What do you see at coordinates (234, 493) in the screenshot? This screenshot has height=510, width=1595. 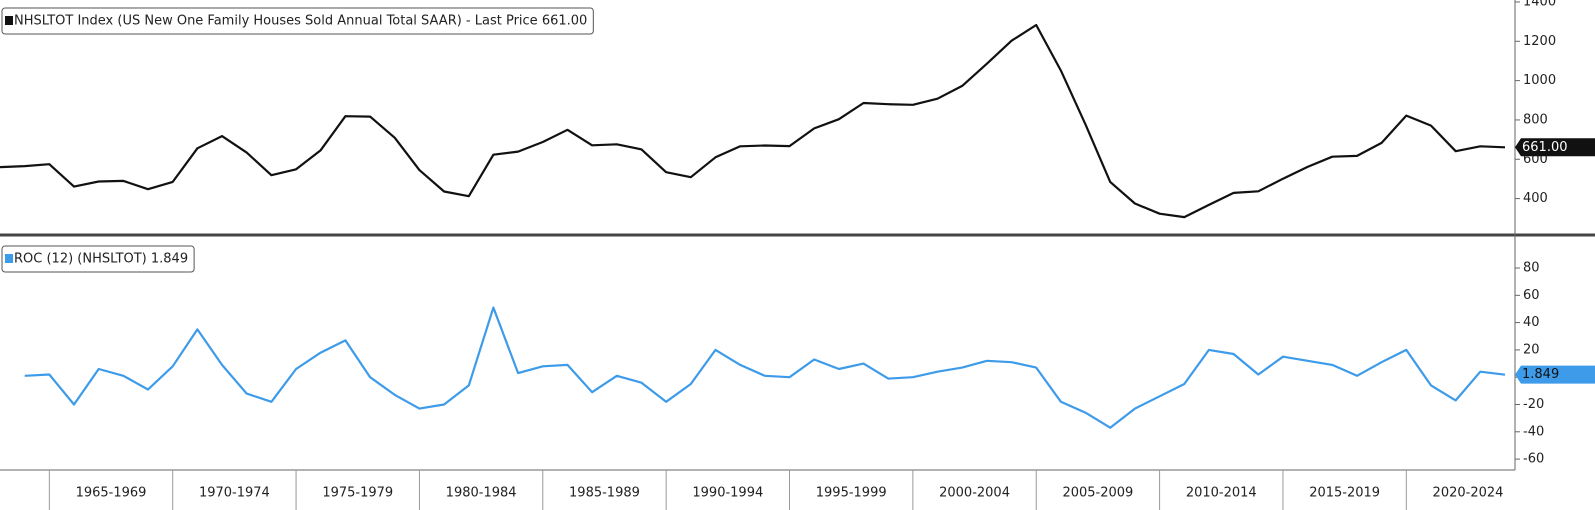 I see `x-tick-label: 1970-1974` at bounding box center [234, 493].